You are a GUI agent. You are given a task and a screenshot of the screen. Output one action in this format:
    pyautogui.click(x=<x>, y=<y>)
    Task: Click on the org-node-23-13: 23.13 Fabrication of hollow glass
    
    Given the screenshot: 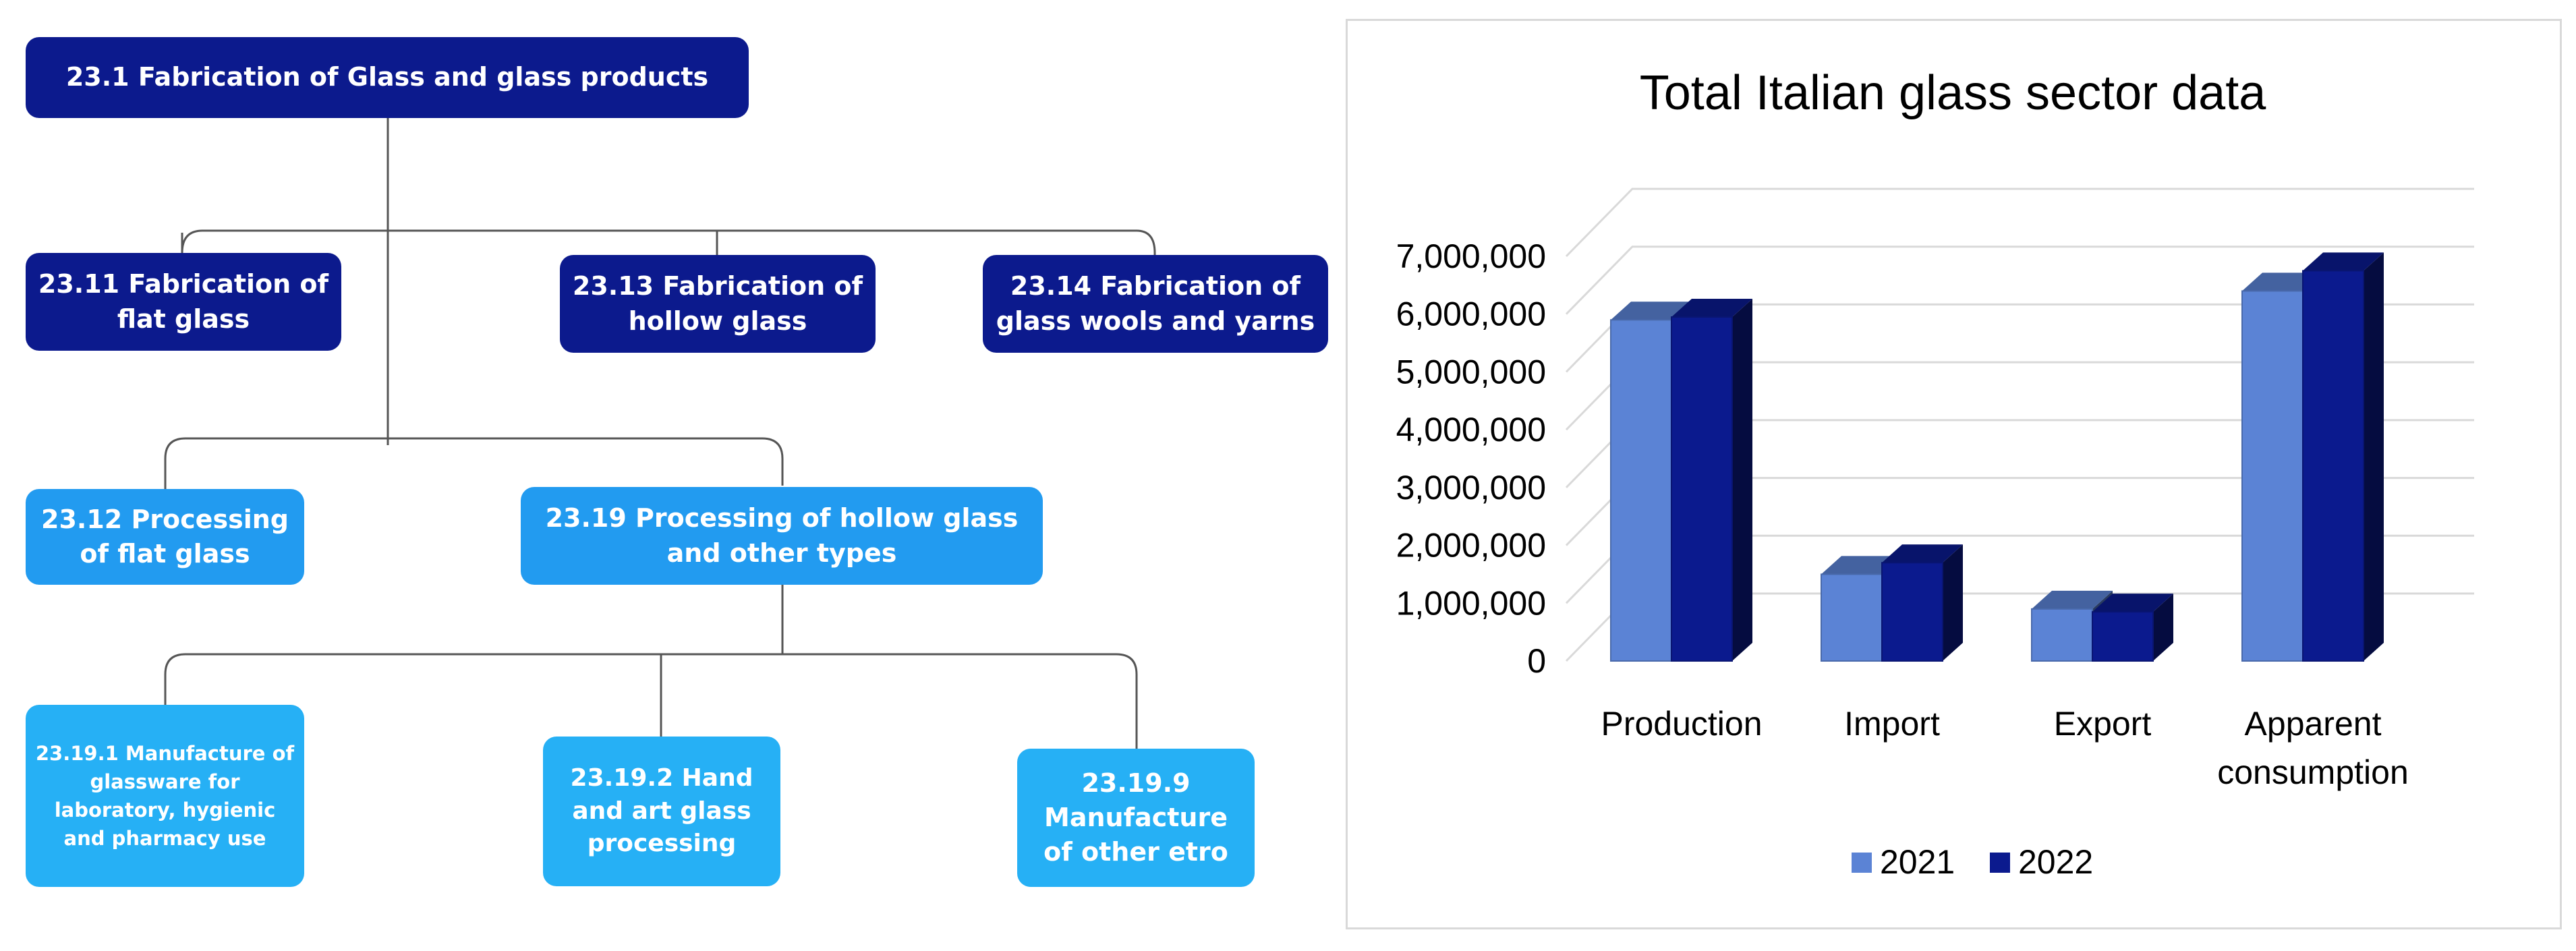 What is the action you would take?
    pyautogui.click(x=718, y=304)
    